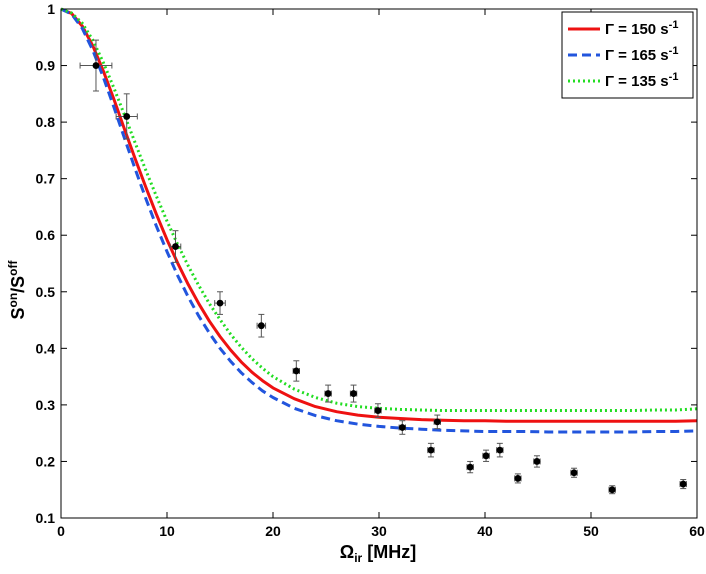 Image resolution: width=706 pixels, height=574 pixels. What do you see at coordinates (347, 552) in the screenshot?
I see `x-axis-title-main: Ω` at bounding box center [347, 552].